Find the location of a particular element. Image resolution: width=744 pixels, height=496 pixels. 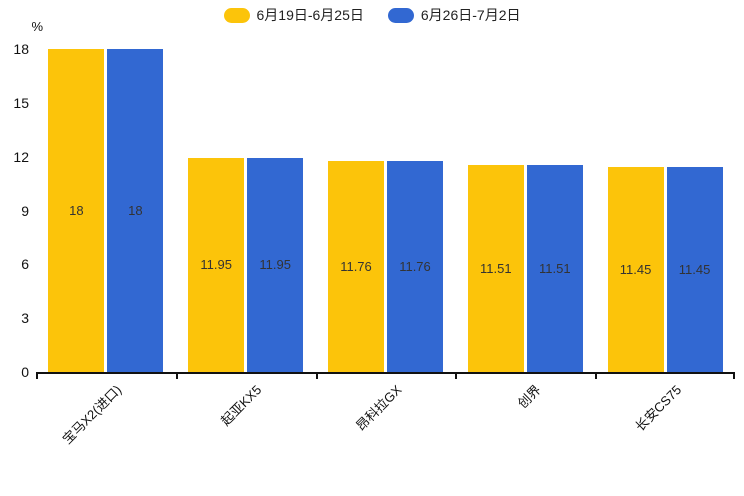

y-tick-label: 0 is located at coordinates (25, 372).